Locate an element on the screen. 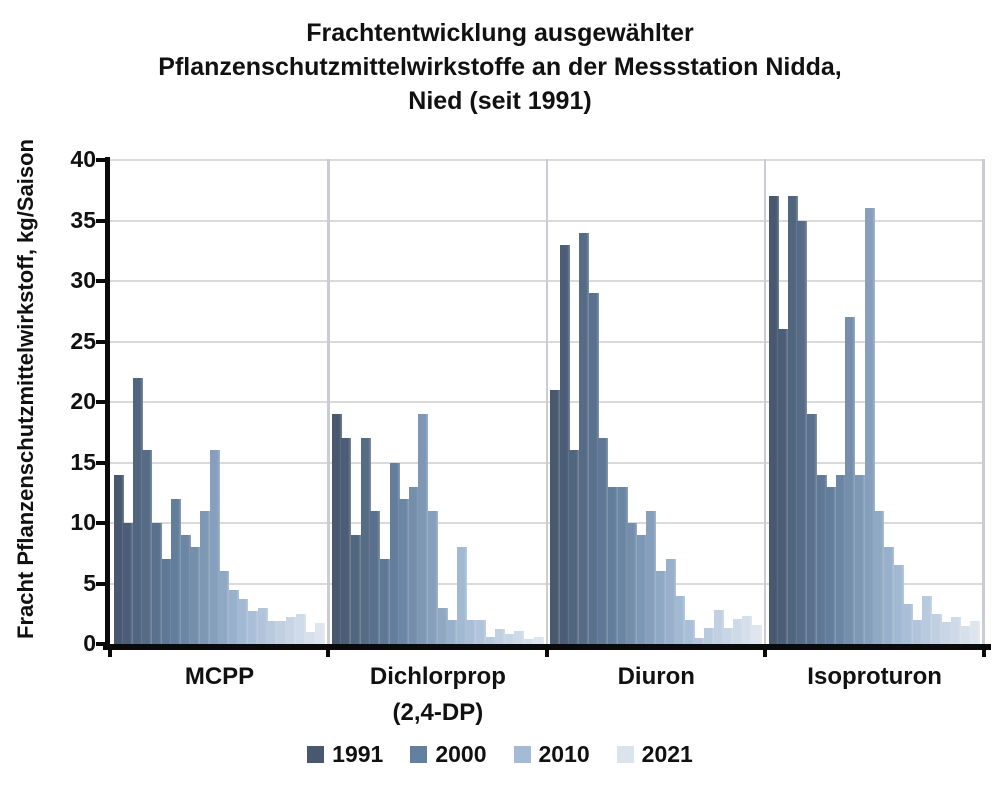 The image size is (1000, 797). legend-entry: 2000 is located at coordinates (448, 754).